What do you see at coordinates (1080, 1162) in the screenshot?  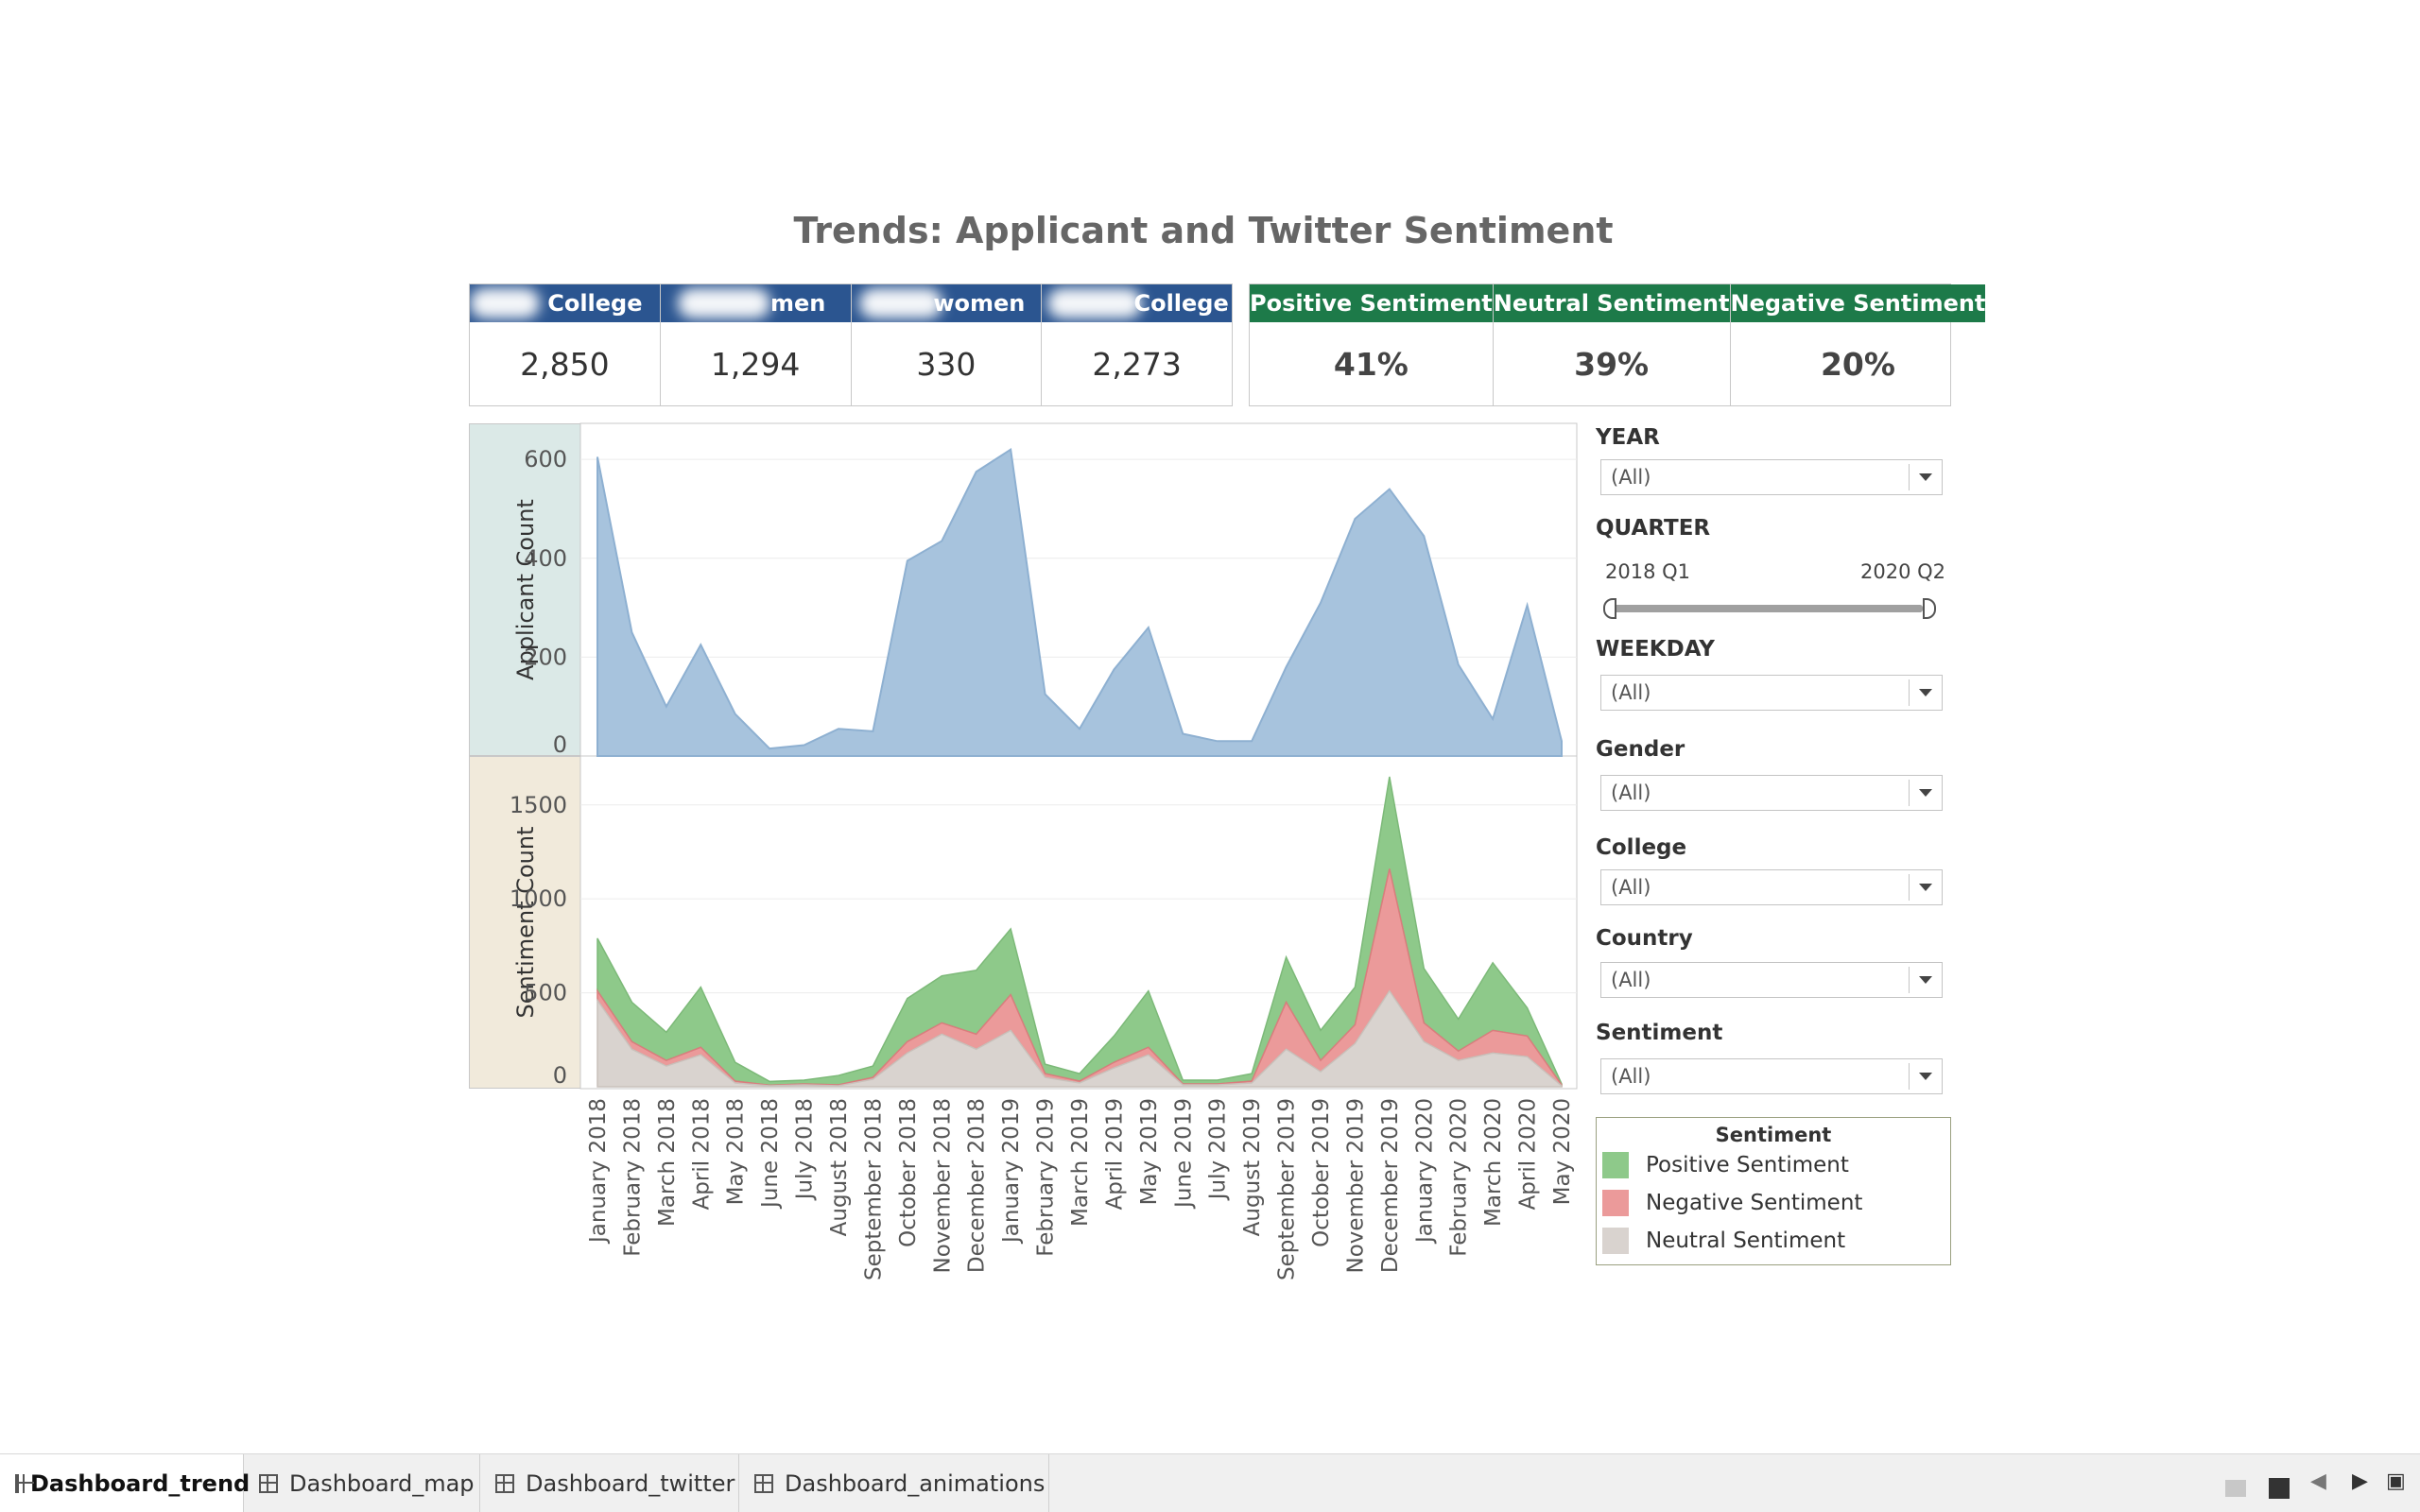 I see `x-tick-label: March 2019` at bounding box center [1080, 1162].